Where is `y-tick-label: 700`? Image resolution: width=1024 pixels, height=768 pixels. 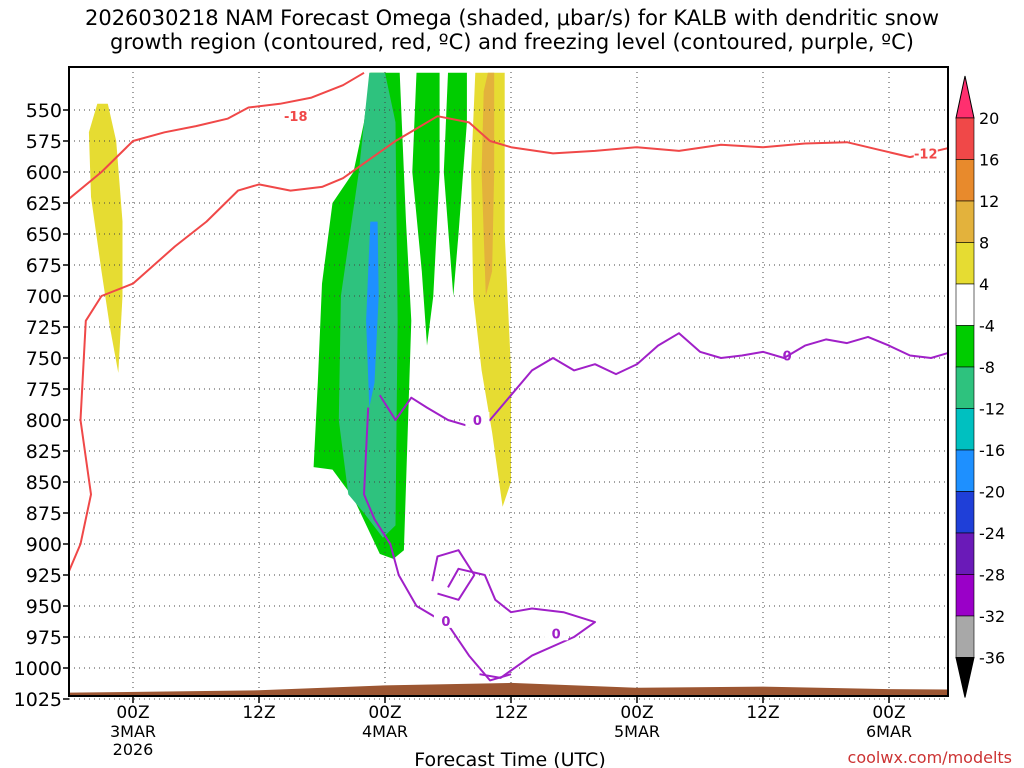 y-tick-label: 700 is located at coordinates (44, 297).